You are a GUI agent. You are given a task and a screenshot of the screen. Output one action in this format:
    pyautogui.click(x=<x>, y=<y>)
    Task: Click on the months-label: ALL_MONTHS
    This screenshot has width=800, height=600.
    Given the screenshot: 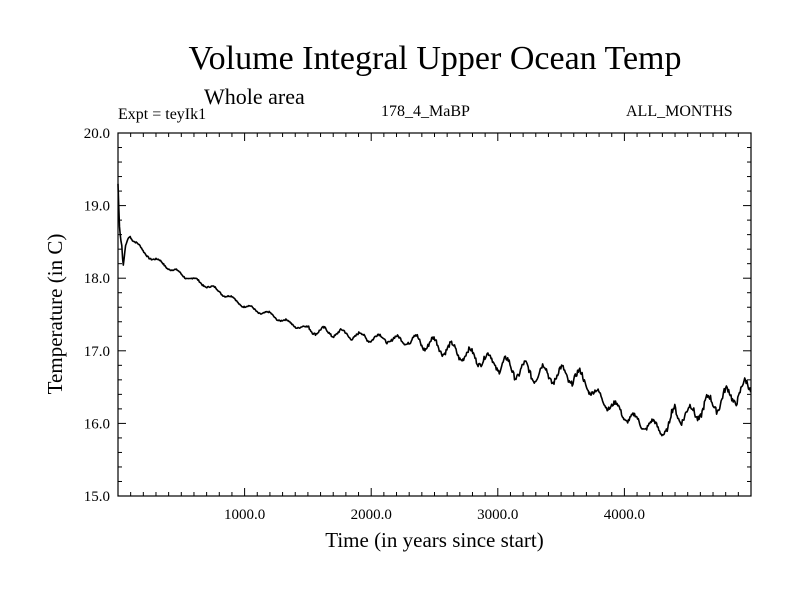 What is the action you would take?
    pyautogui.click(x=679, y=111)
    